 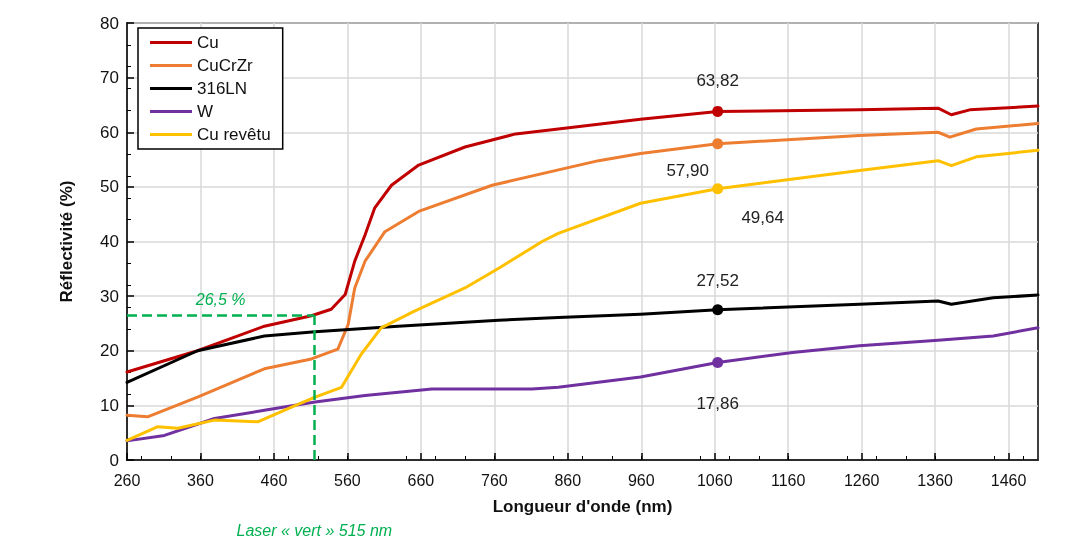 I want to click on x-tick-label: 1060, so click(x=714, y=480).